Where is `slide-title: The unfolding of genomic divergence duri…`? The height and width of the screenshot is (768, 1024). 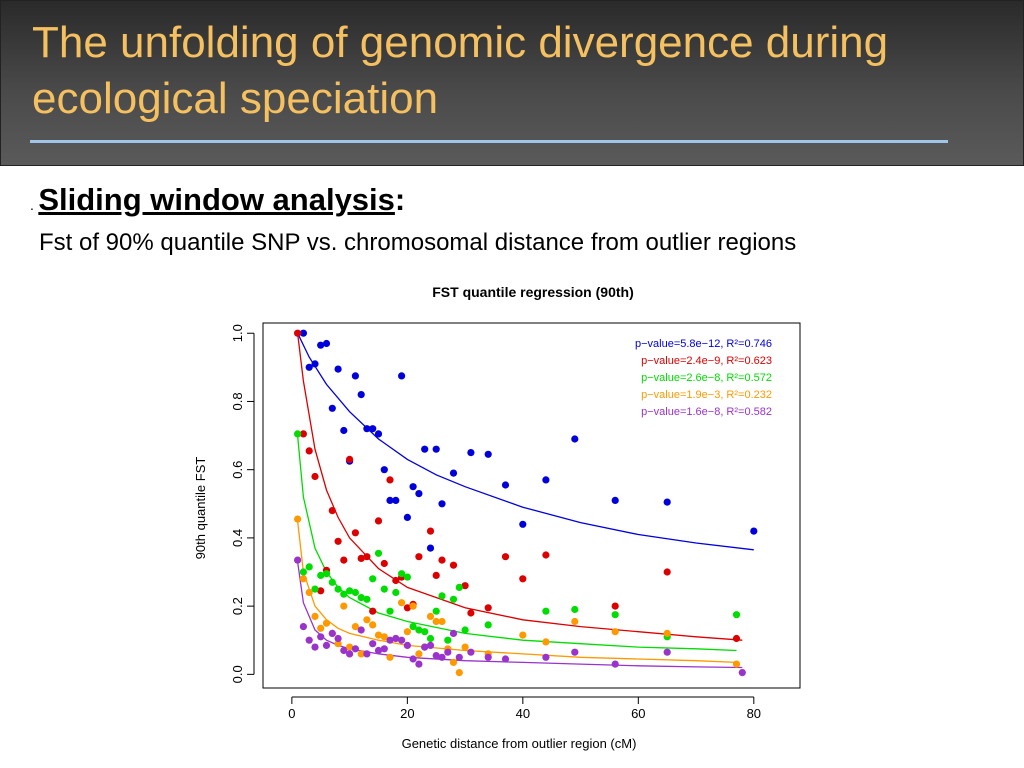 slide-title: The unfolding of genomic divergence duri… is located at coordinates (460, 70).